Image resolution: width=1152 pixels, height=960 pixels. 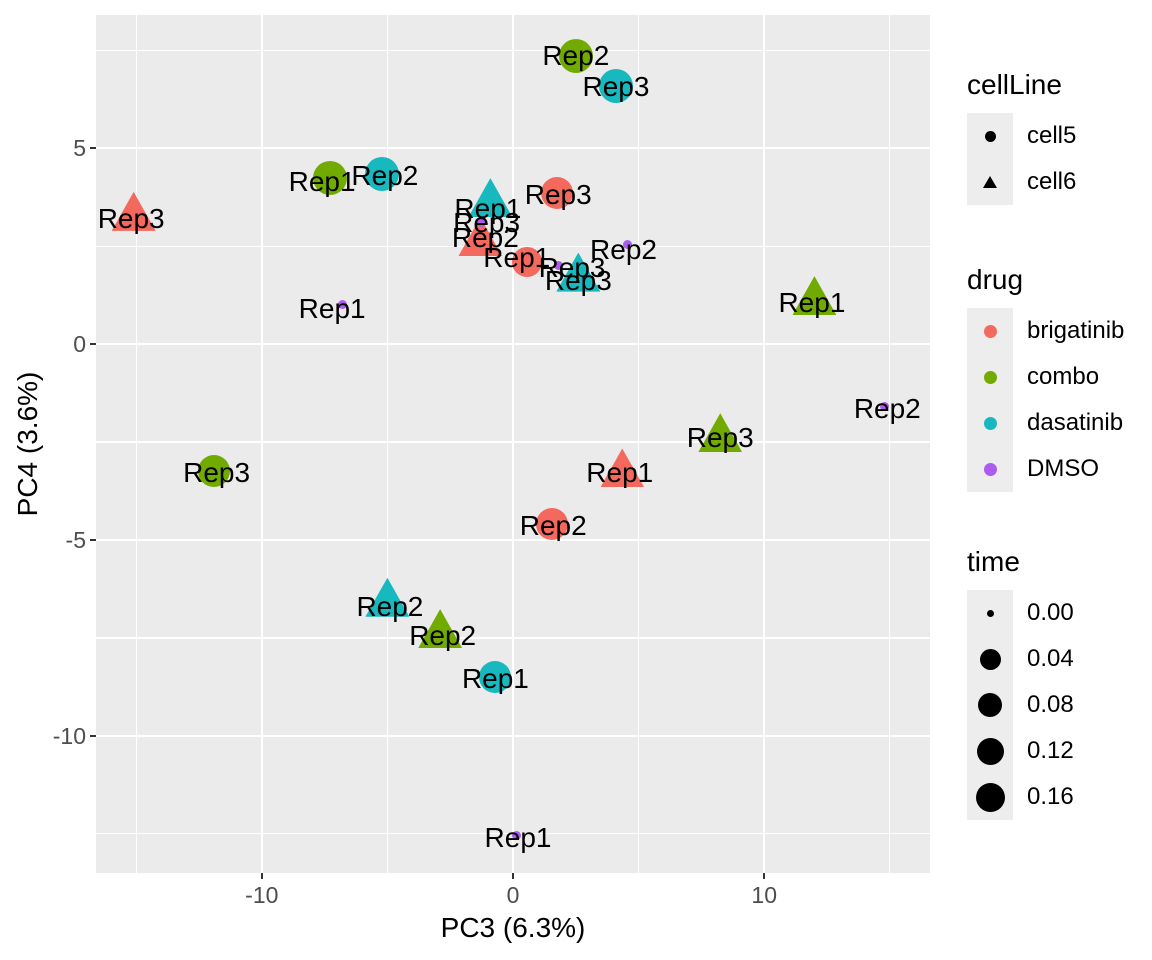 I want to click on legend-entry-time: 0.12, so click(x=1059, y=751).